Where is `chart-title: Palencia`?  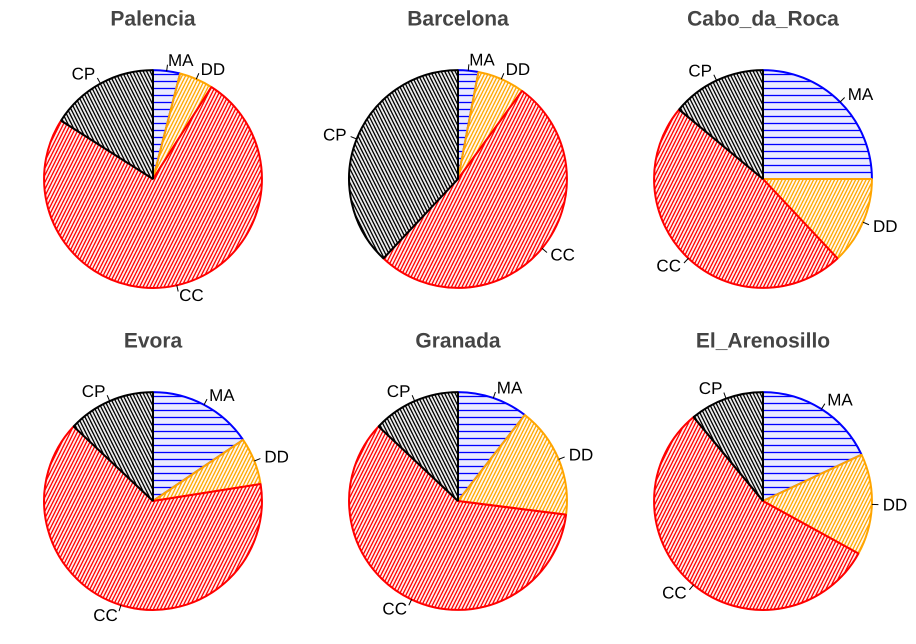
chart-title: Palencia is located at coordinates (153, 19).